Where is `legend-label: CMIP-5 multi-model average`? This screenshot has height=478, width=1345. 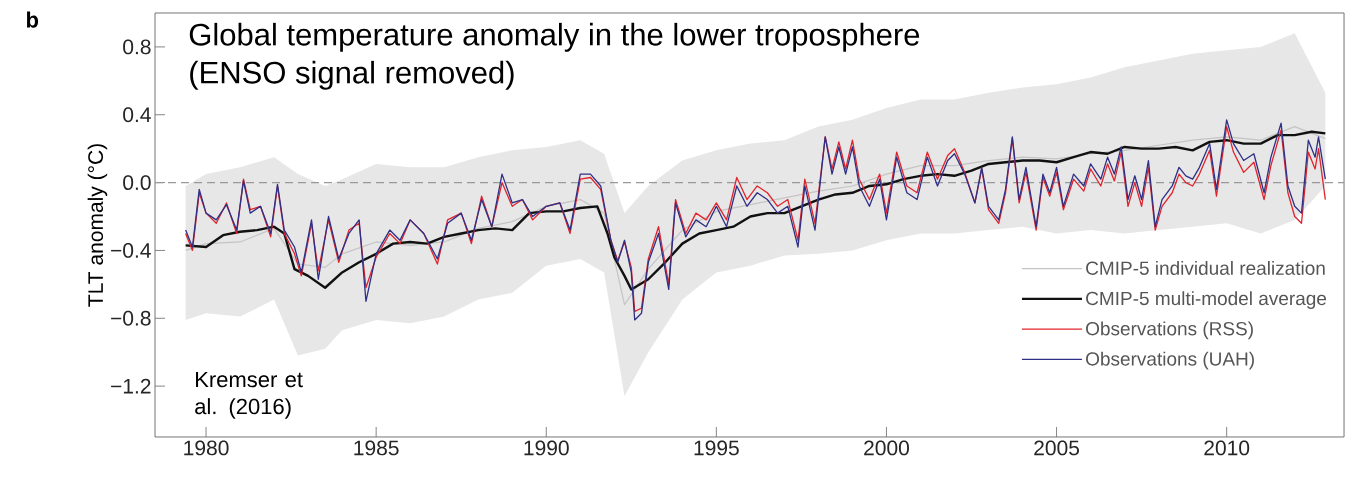
legend-label: CMIP-5 multi-model average is located at coordinates (1206, 300).